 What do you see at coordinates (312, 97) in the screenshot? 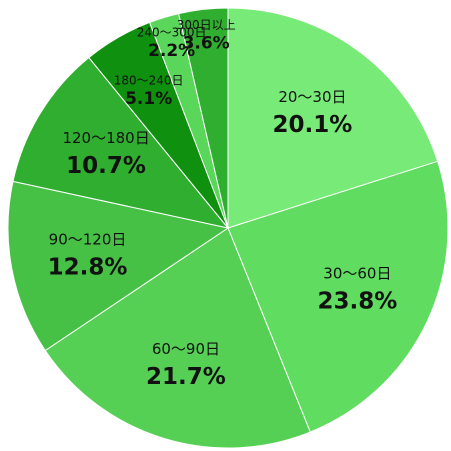
I see `slice-label: 20～30日` at bounding box center [312, 97].